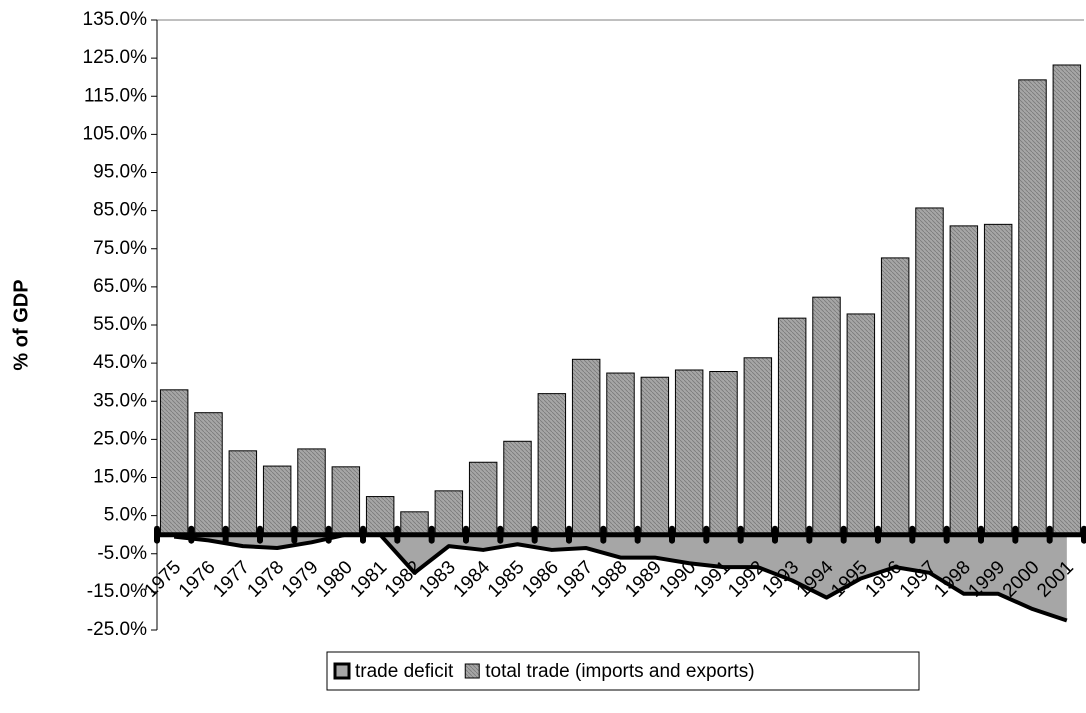 The image size is (1086, 713). What do you see at coordinates (540, 579) in the screenshot?
I see `x-tick-label: 1986` at bounding box center [540, 579].